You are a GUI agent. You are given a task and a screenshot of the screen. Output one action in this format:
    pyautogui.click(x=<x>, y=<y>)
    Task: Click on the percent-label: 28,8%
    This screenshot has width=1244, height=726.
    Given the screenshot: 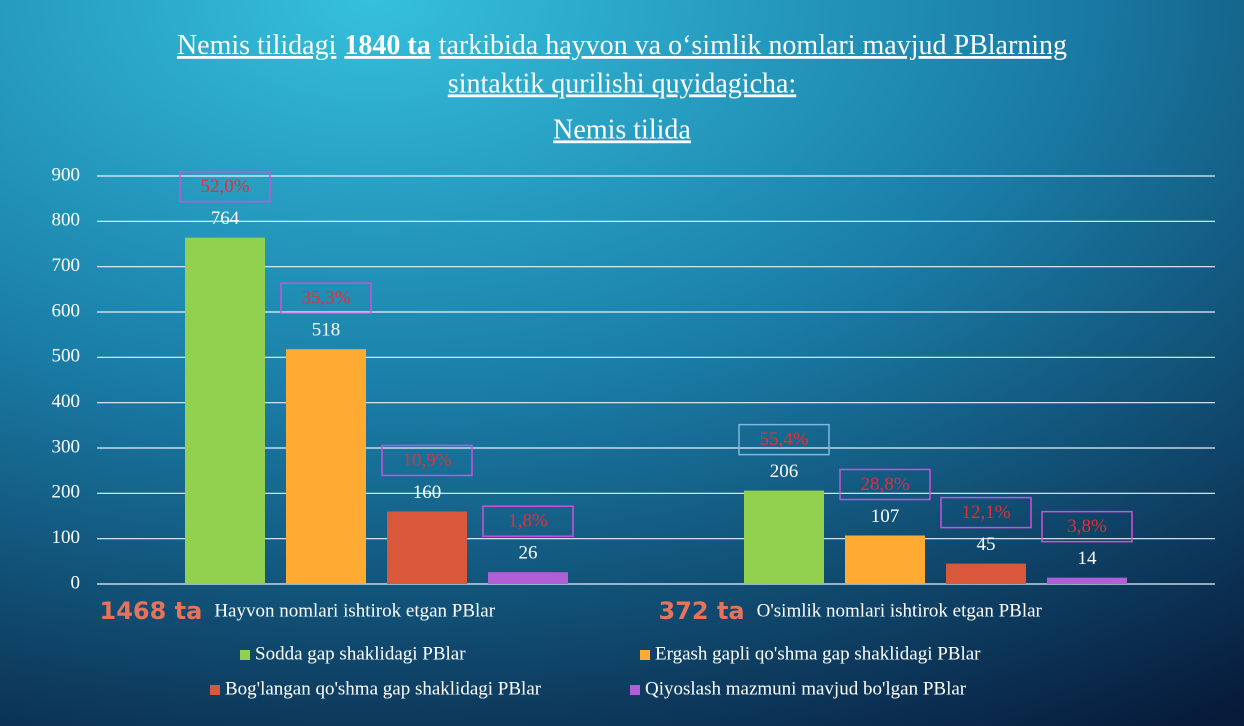 What is the action you would take?
    pyautogui.click(x=884, y=484)
    